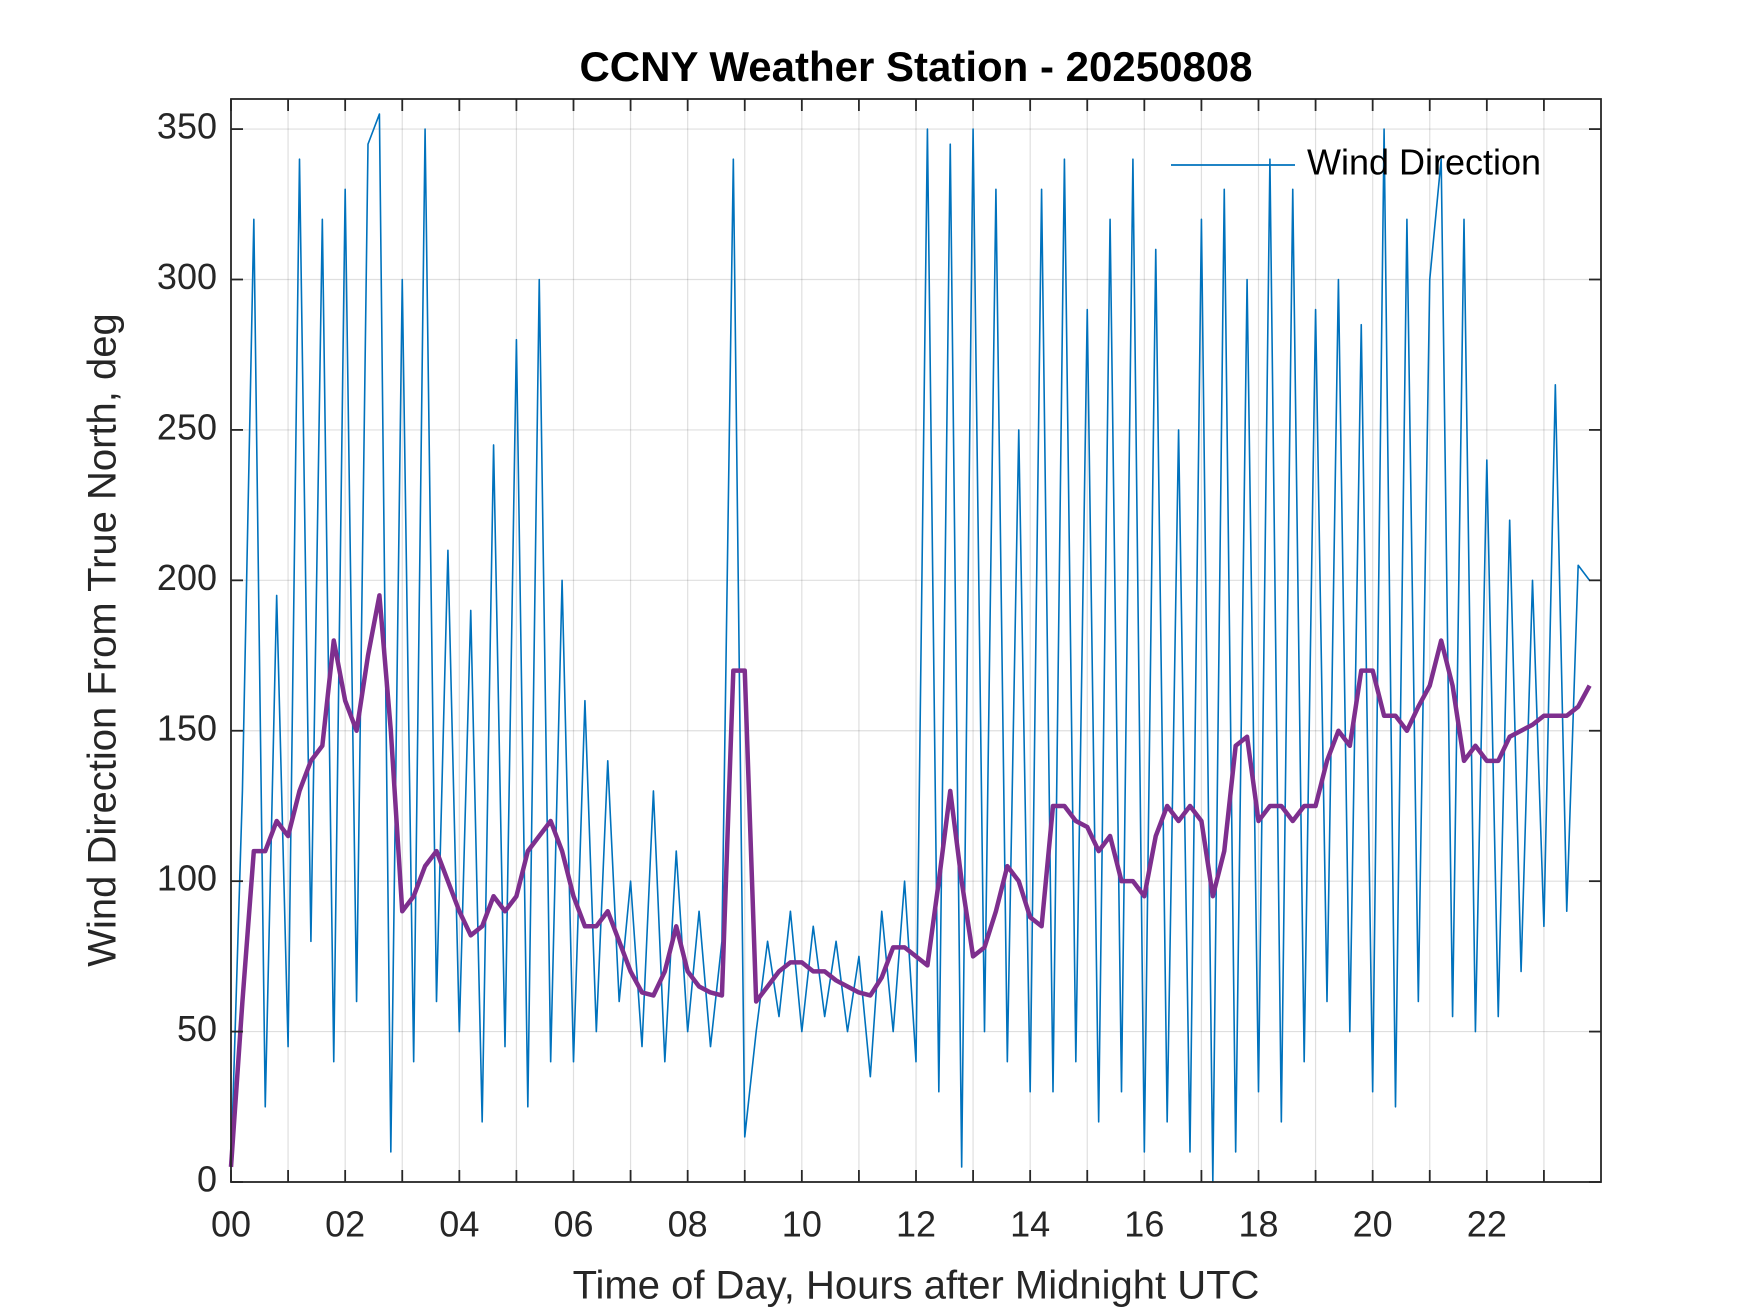  Describe the element at coordinates (187, 577) in the screenshot. I see `y-tick-label: 200` at that location.